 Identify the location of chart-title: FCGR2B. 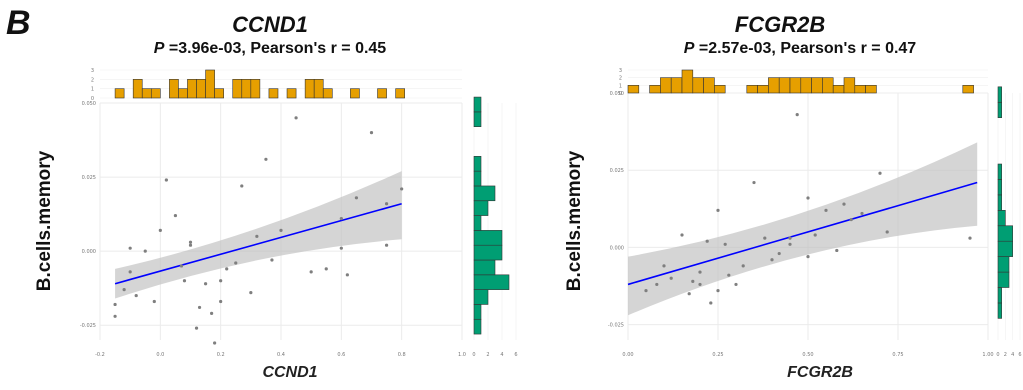
(780, 24).